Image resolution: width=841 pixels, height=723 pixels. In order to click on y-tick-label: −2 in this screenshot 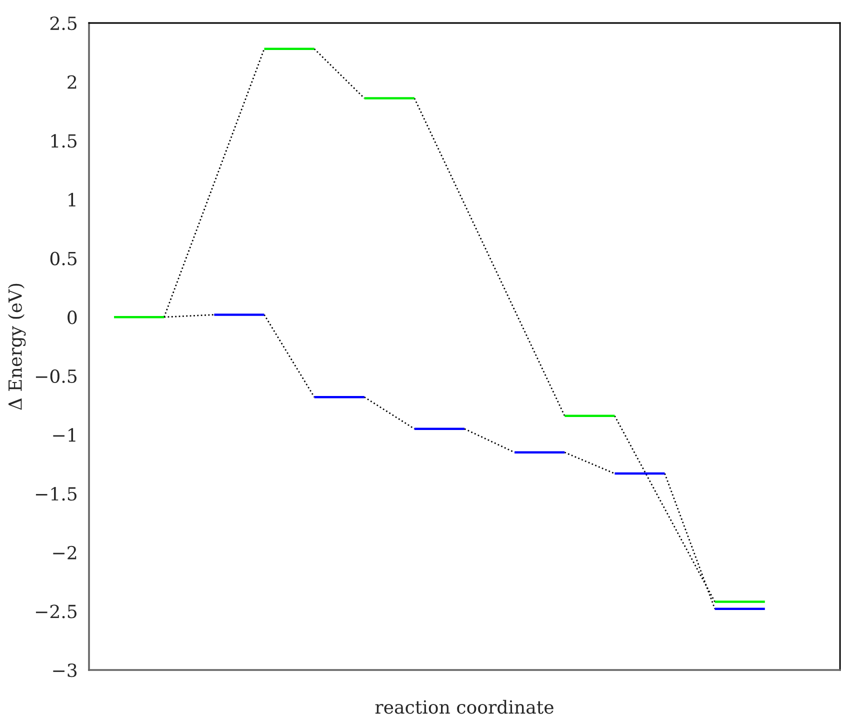, I will do `click(64, 553)`.